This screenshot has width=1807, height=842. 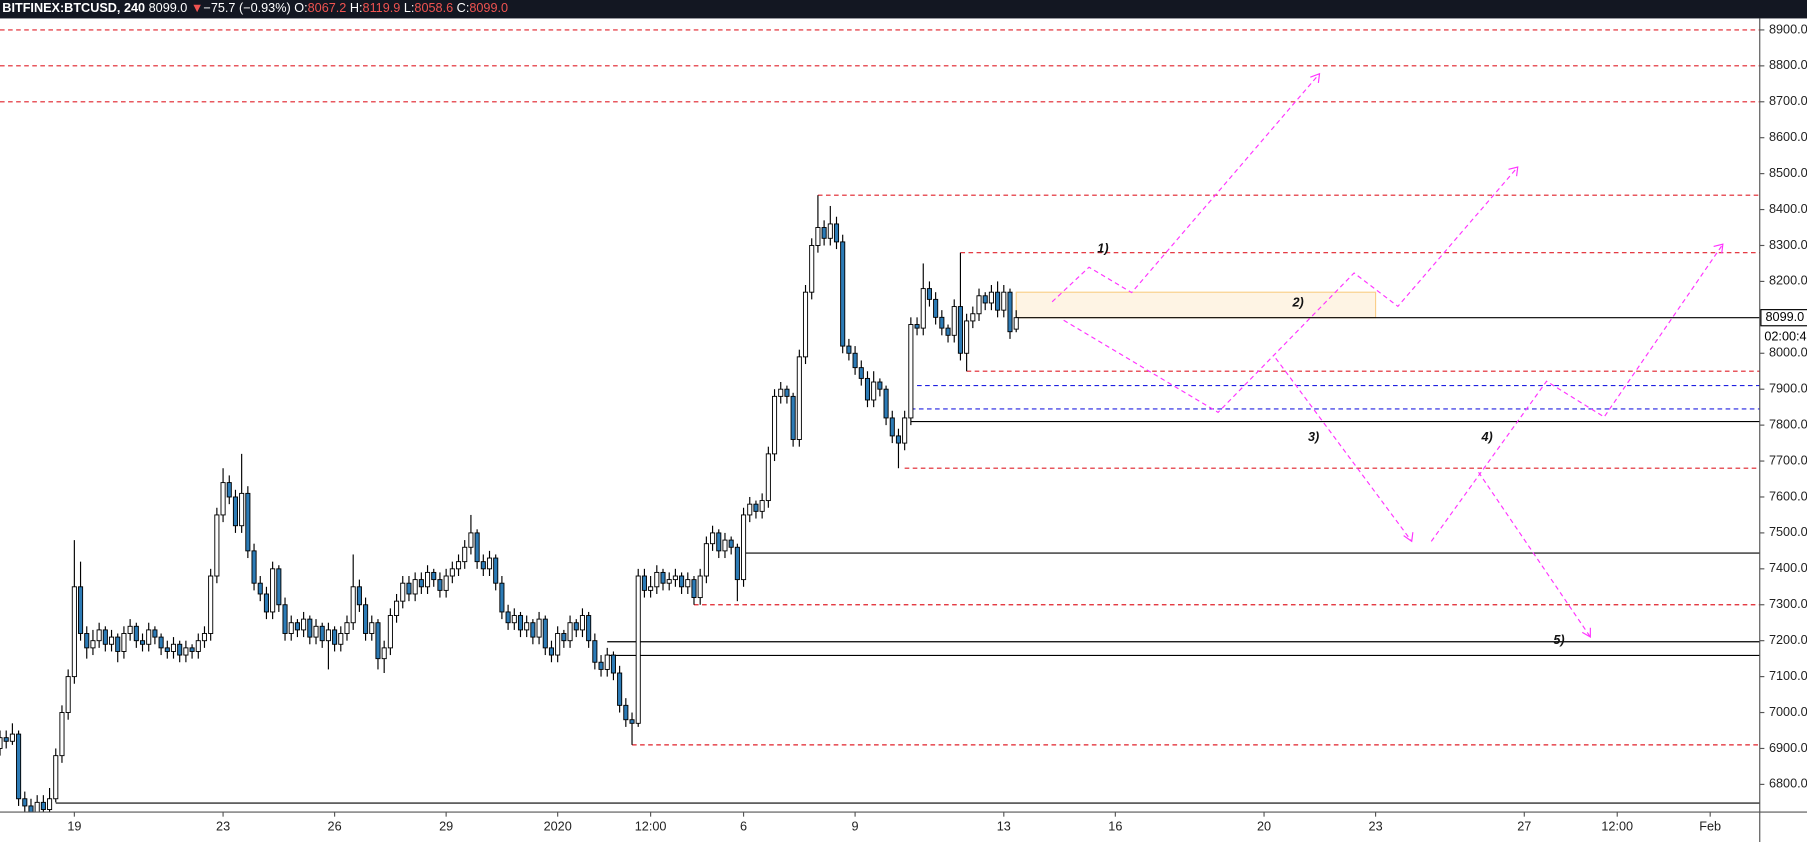 I want to click on annotation: 2), so click(x=1297, y=302).